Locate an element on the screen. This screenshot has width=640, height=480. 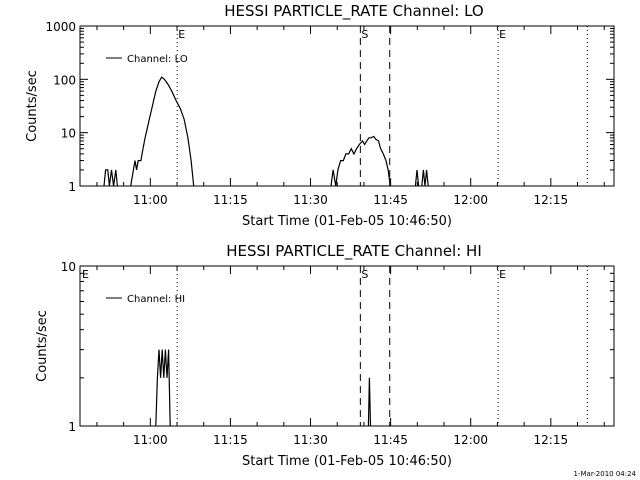
legend-label: Channel: HI is located at coordinates (156, 299).